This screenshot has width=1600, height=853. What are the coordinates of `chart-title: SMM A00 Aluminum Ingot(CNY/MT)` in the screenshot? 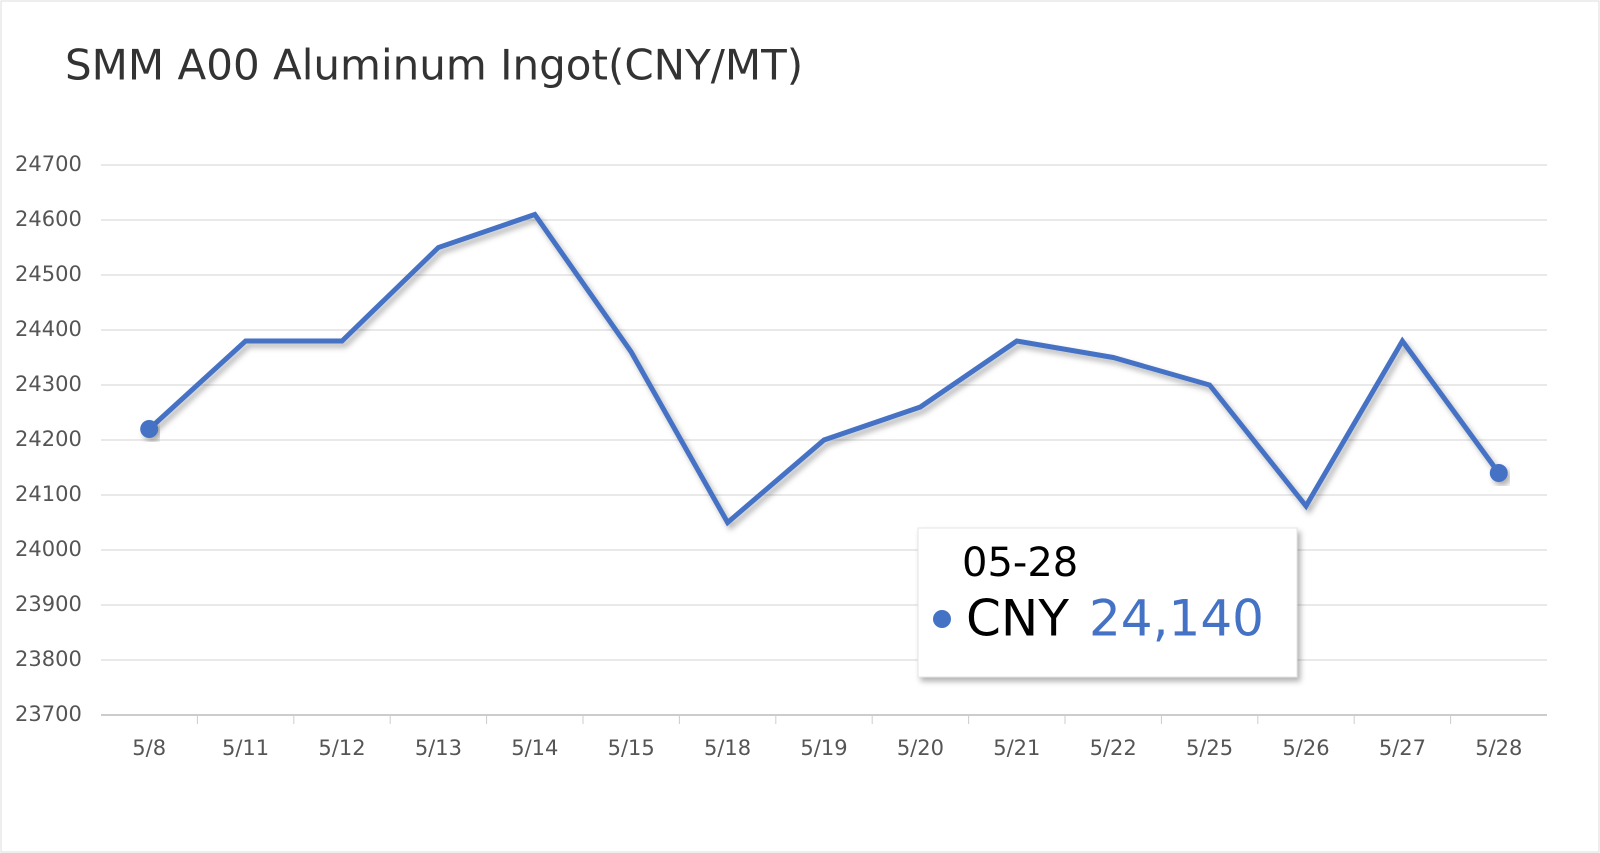 It's located at (434, 65).